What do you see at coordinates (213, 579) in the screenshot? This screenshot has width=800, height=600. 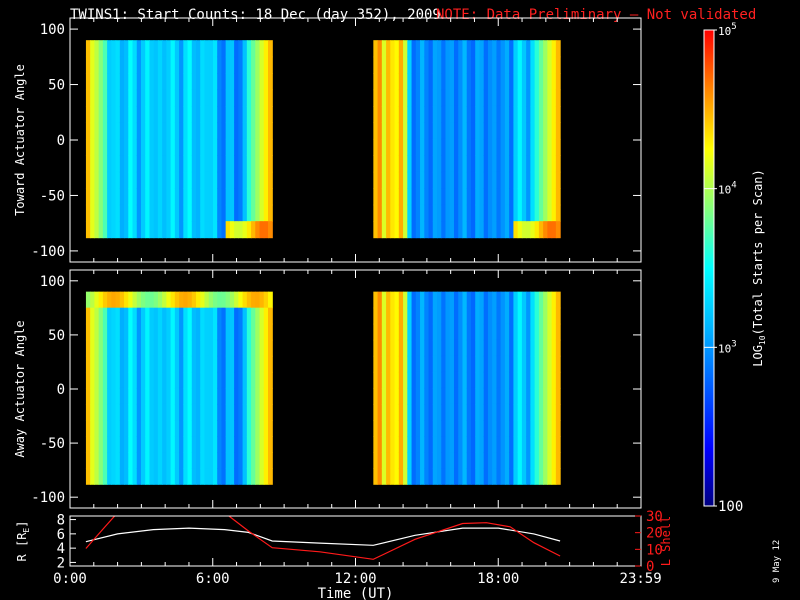 I see `x-tick-label: 6:00` at bounding box center [213, 579].